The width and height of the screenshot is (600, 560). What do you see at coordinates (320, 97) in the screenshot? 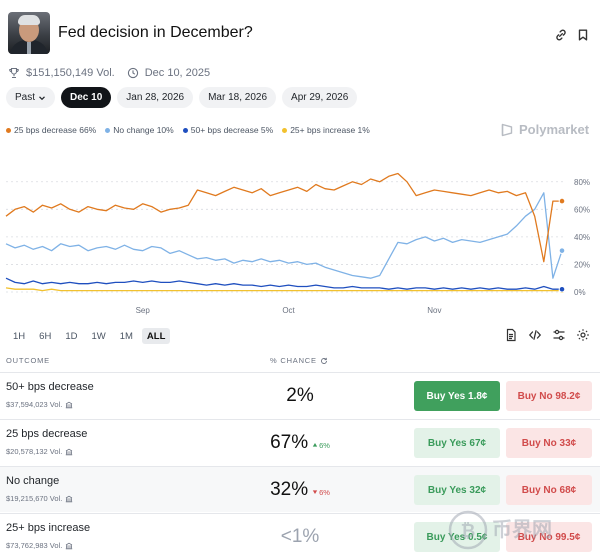
I see `date-pill-apr-29: Apr 29, 2026` at bounding box center [320, 97].